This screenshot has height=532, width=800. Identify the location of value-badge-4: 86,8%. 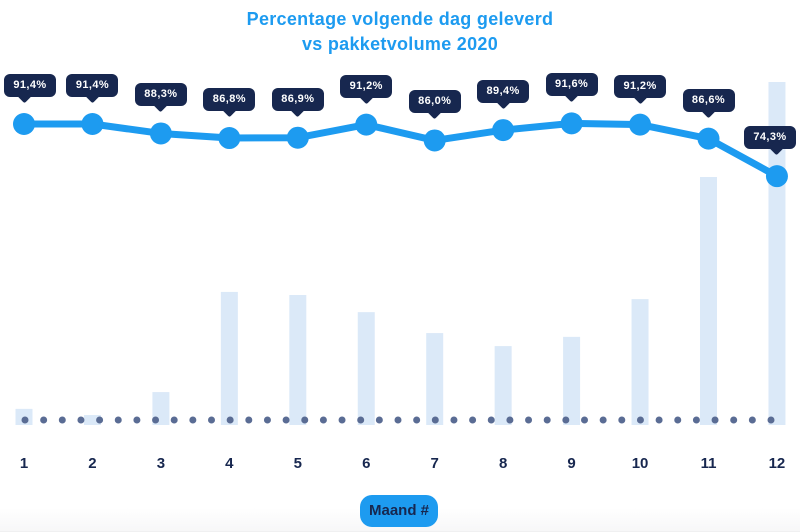
(229, 103).